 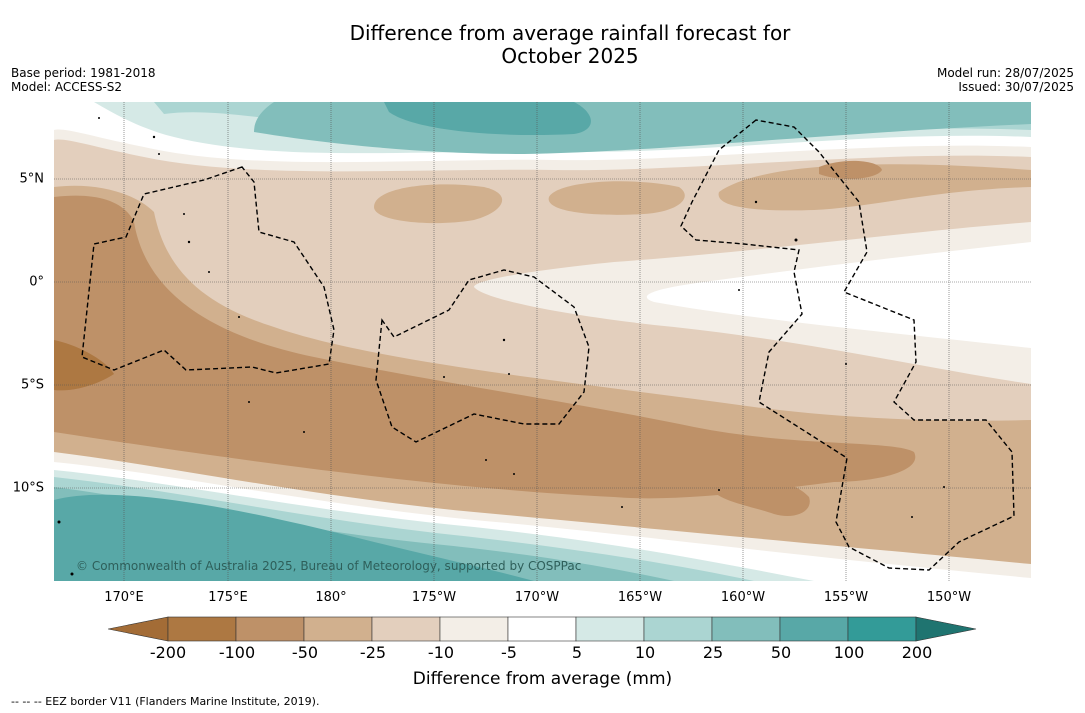 What do you see at coordinates (237, 652) in the screenshot?
I see `colorbar-tick: -100` at bounding box center [237, 652].